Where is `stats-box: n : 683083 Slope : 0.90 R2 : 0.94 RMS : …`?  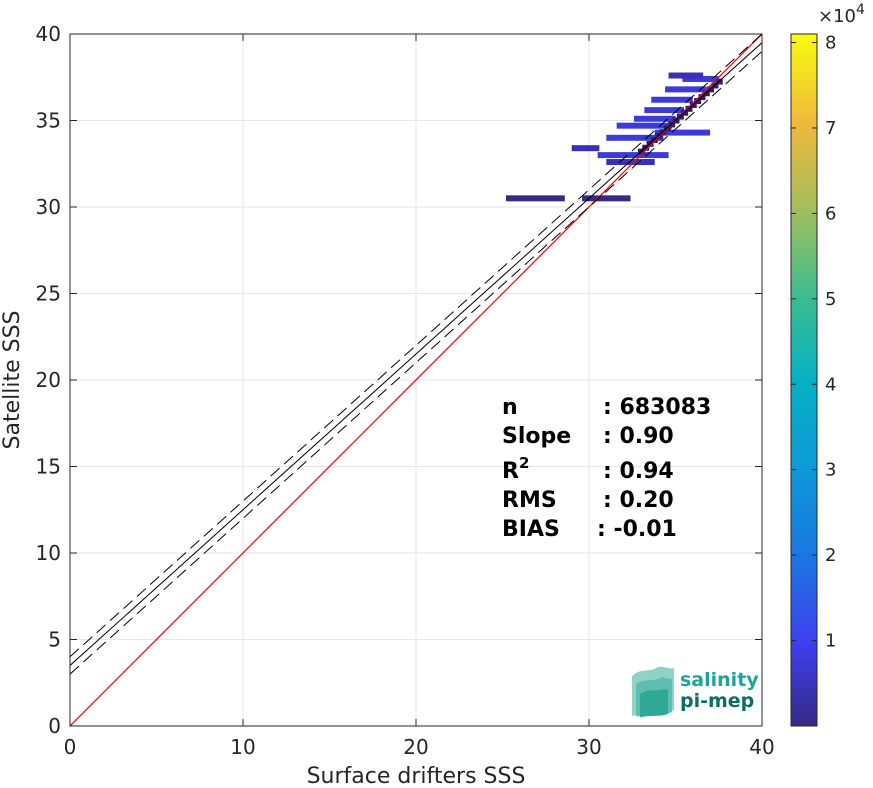
stats-box: n : 683083 Slope : 0.90 R2 : 0.94 RMS : … is located at coordinates (606, 468).